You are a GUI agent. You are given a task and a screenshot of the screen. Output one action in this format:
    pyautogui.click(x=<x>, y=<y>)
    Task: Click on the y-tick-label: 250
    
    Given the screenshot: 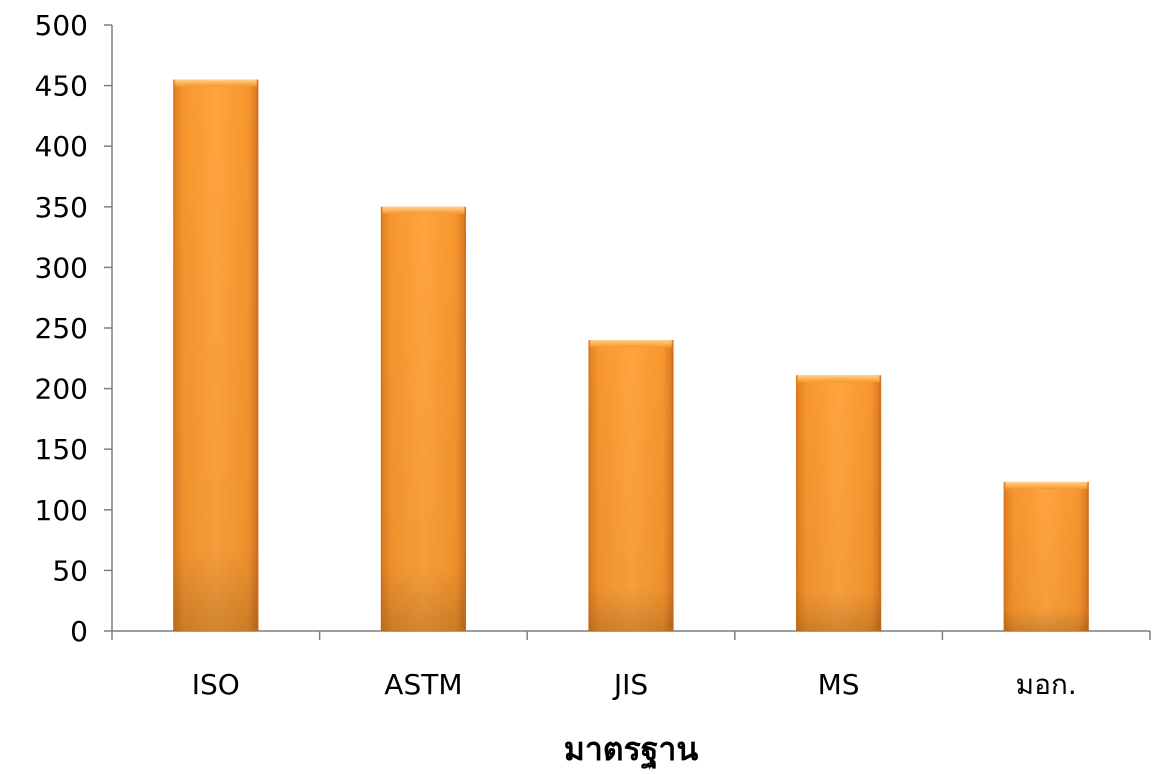 What is the action you would take?
    pyautogui.click(x=61, y=328)
    